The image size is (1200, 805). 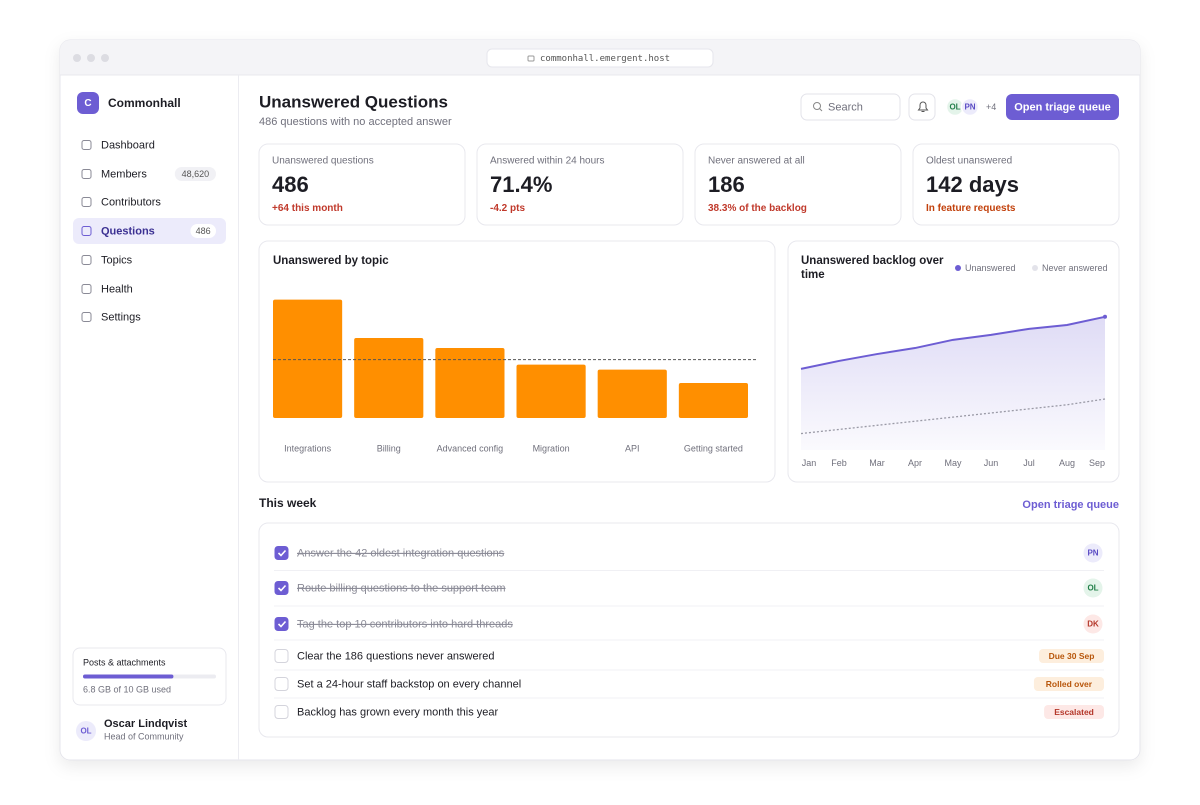 I want to click on x-tick-label: Sep, so click(x=1097, y=463).